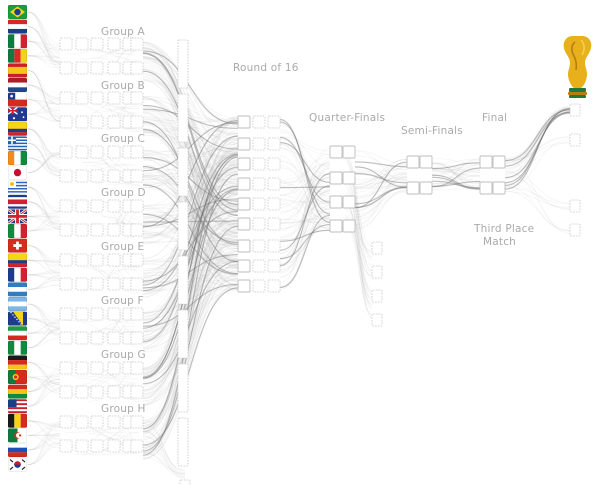 The image size is (594, 485). Describe the element at coordinates (183, 172) in the screenshot. I see `group-c-advance-slot` at that location.